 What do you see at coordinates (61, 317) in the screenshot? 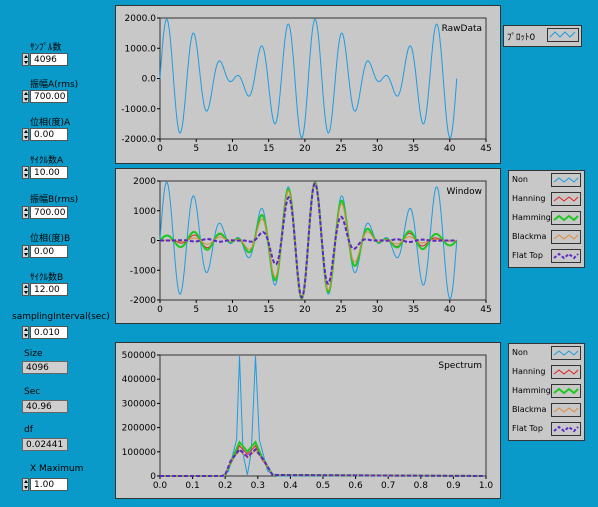
I see `interval-label: samplingInterval(sec)` at bounding box center [61, 317].